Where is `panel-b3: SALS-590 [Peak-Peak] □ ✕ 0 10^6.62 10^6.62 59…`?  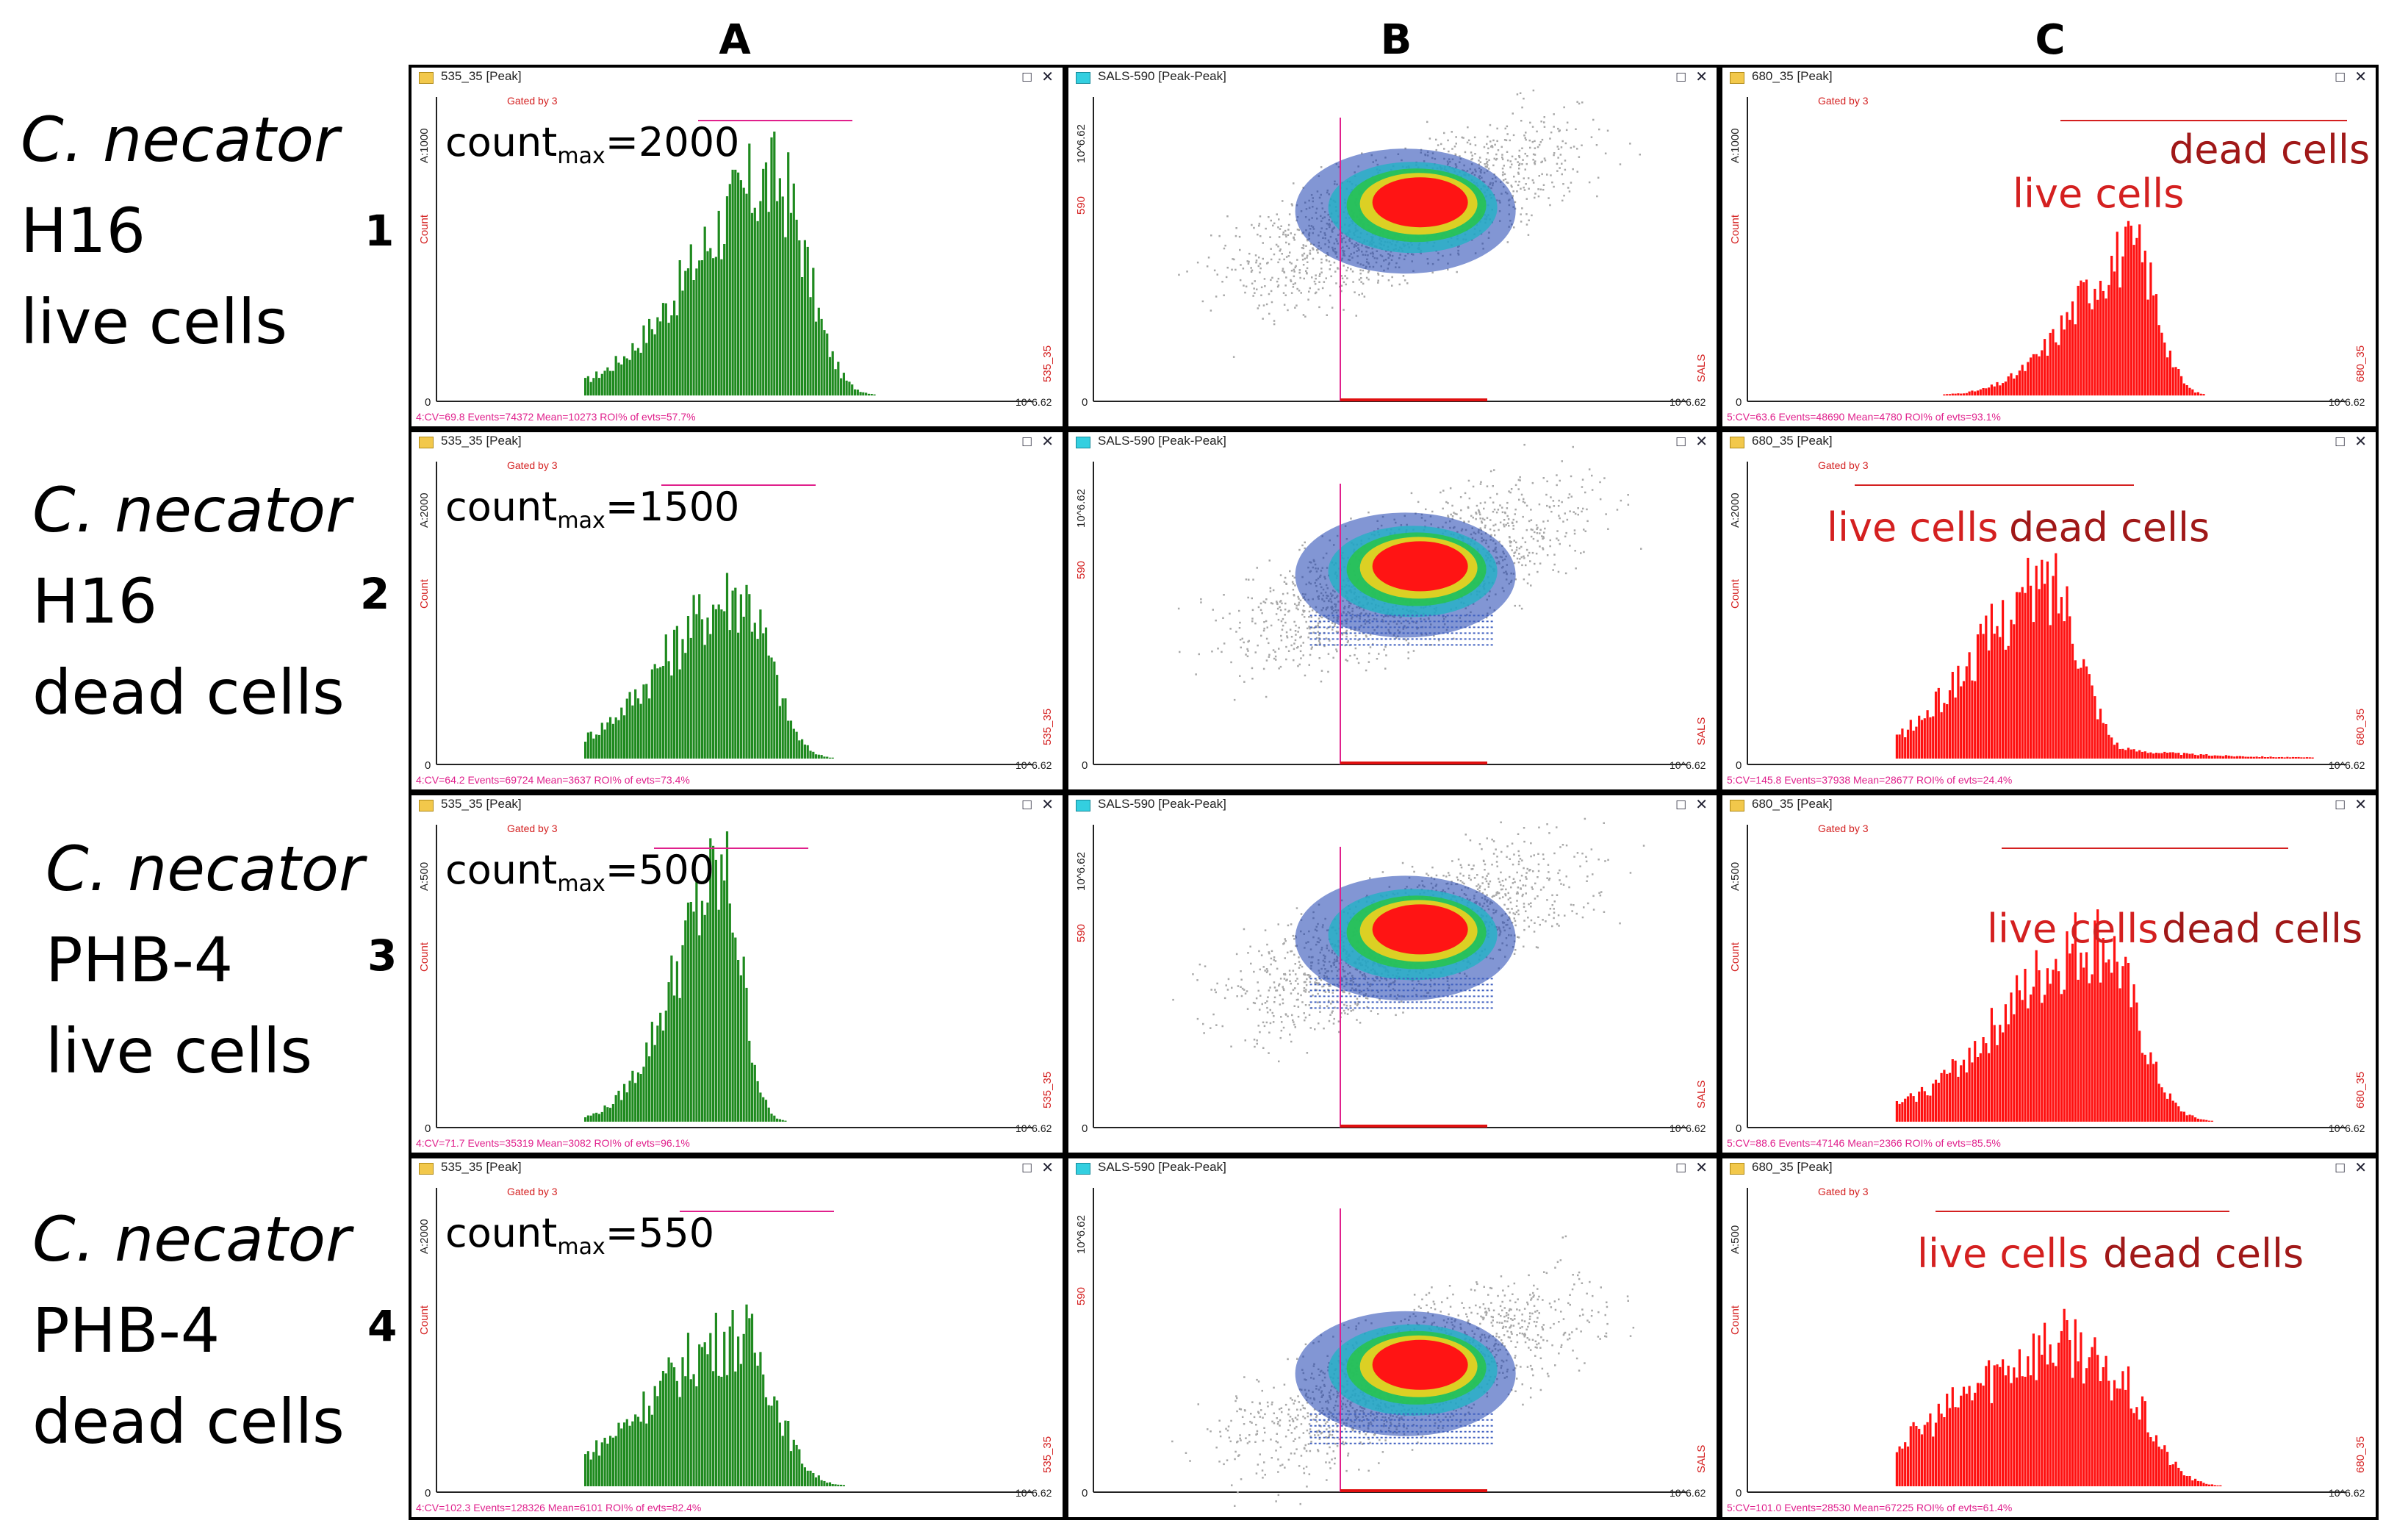
panel-b3: SALS-590 [Peak-Peak] □ ✕ 0 10^6.62 10^6.62 59… is located at coordinates (1392, 974).